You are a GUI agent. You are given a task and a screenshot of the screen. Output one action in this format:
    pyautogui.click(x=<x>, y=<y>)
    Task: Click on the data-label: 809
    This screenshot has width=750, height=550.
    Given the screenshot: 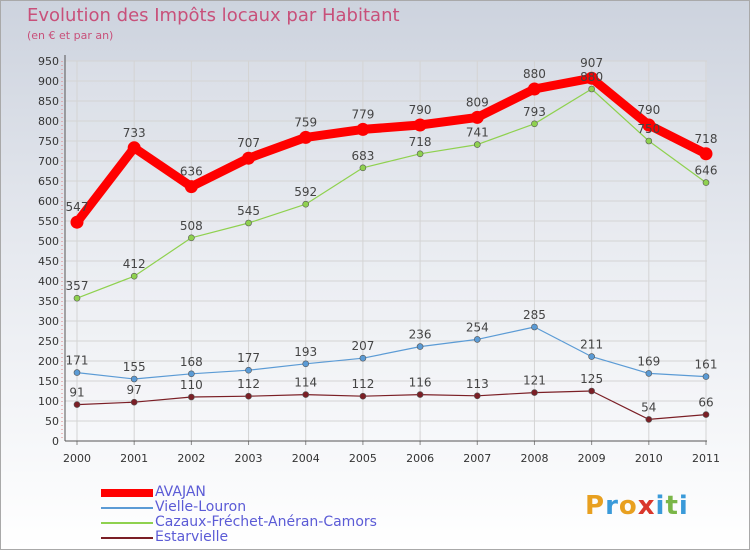 What is the action you would take?
    pyautogui.click(x=477, y=102)
    